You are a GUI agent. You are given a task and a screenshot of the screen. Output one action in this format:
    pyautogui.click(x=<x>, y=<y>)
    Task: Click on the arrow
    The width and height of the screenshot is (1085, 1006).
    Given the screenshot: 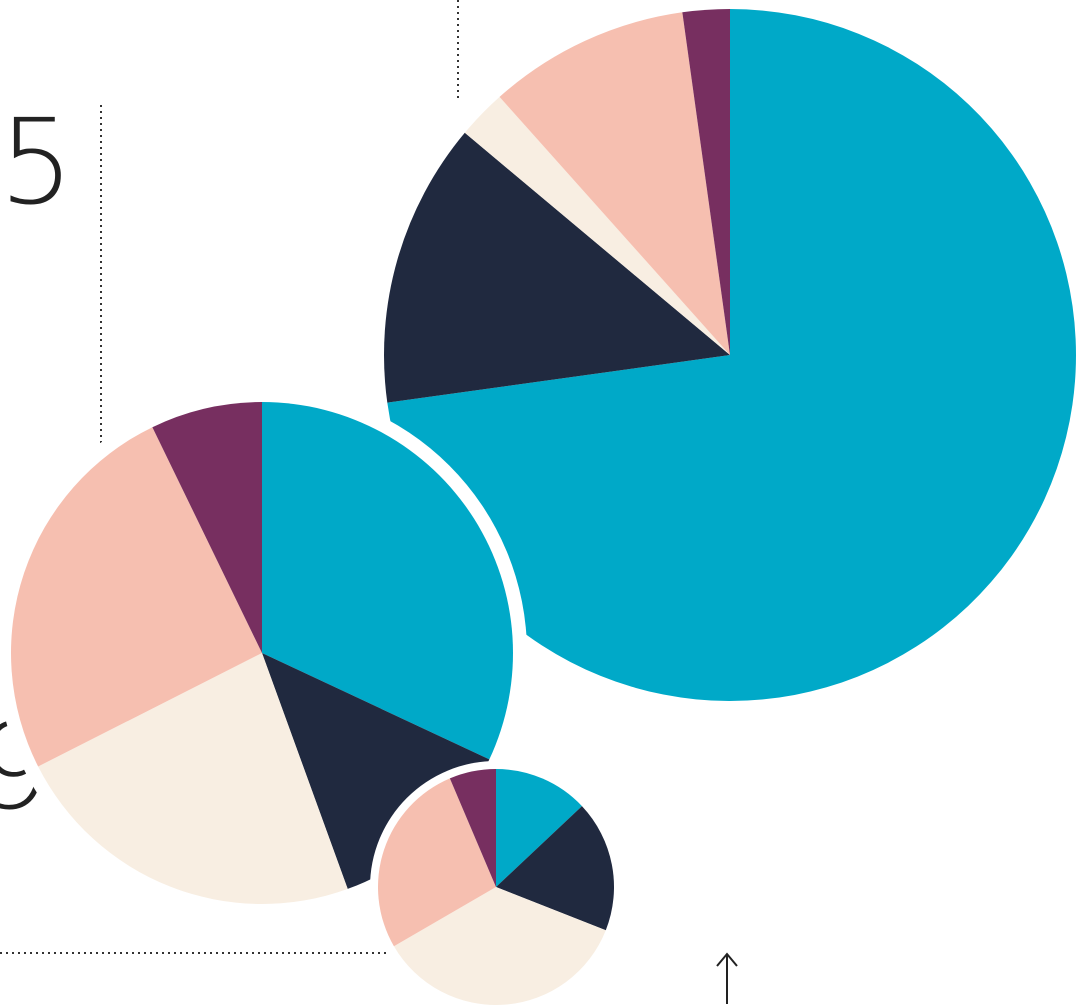 What is the action you would take?
    pyautogui.click(x=727, y=978)
    